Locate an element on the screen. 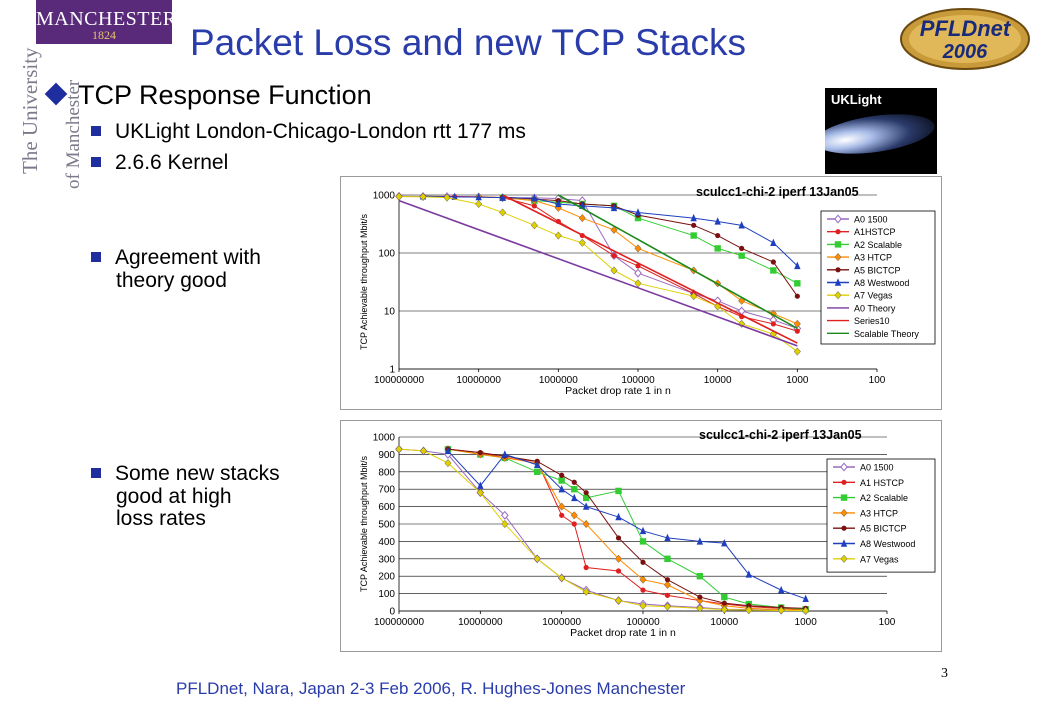 The height and width of the screenshot is (720, 1040). bullet-3-line1: Agreement with is located at coordinates (188, 257).